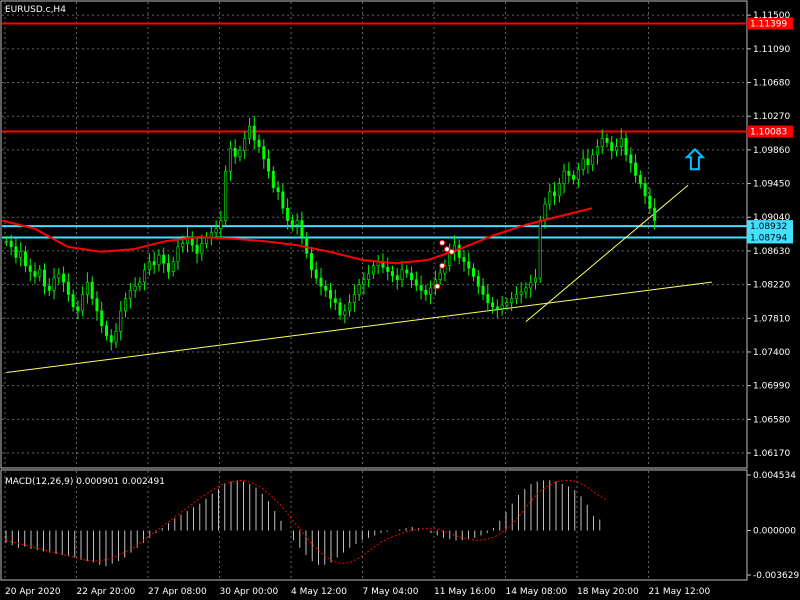  What do you see at coordinates (465, 592) in the screenshot?
I see `time-tick-label: 11 May 16:00` at bounding box center [465, 592].